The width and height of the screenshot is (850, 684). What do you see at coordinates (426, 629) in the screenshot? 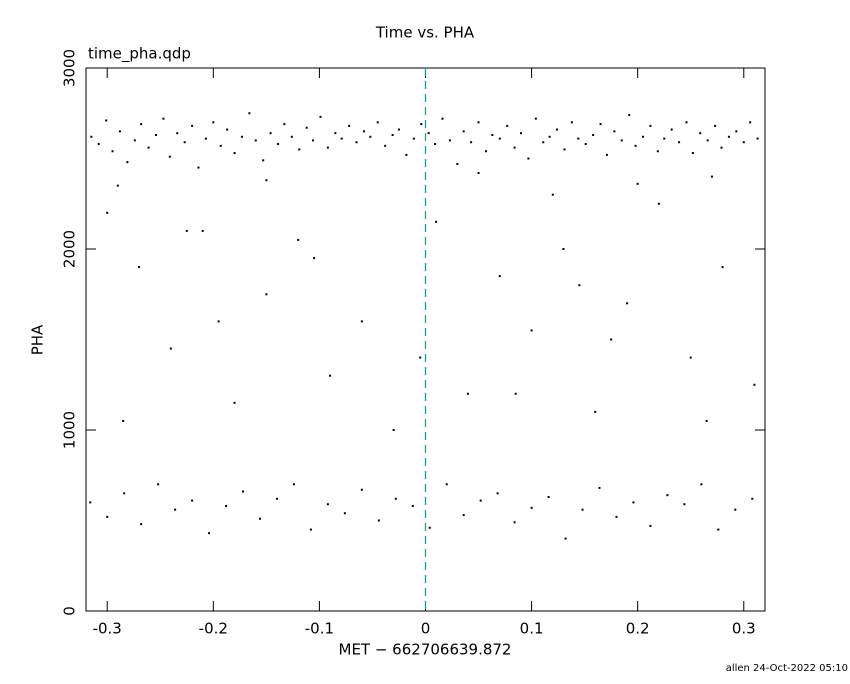
I see `x-tick-label: 0` at bounding box center [426, 629].